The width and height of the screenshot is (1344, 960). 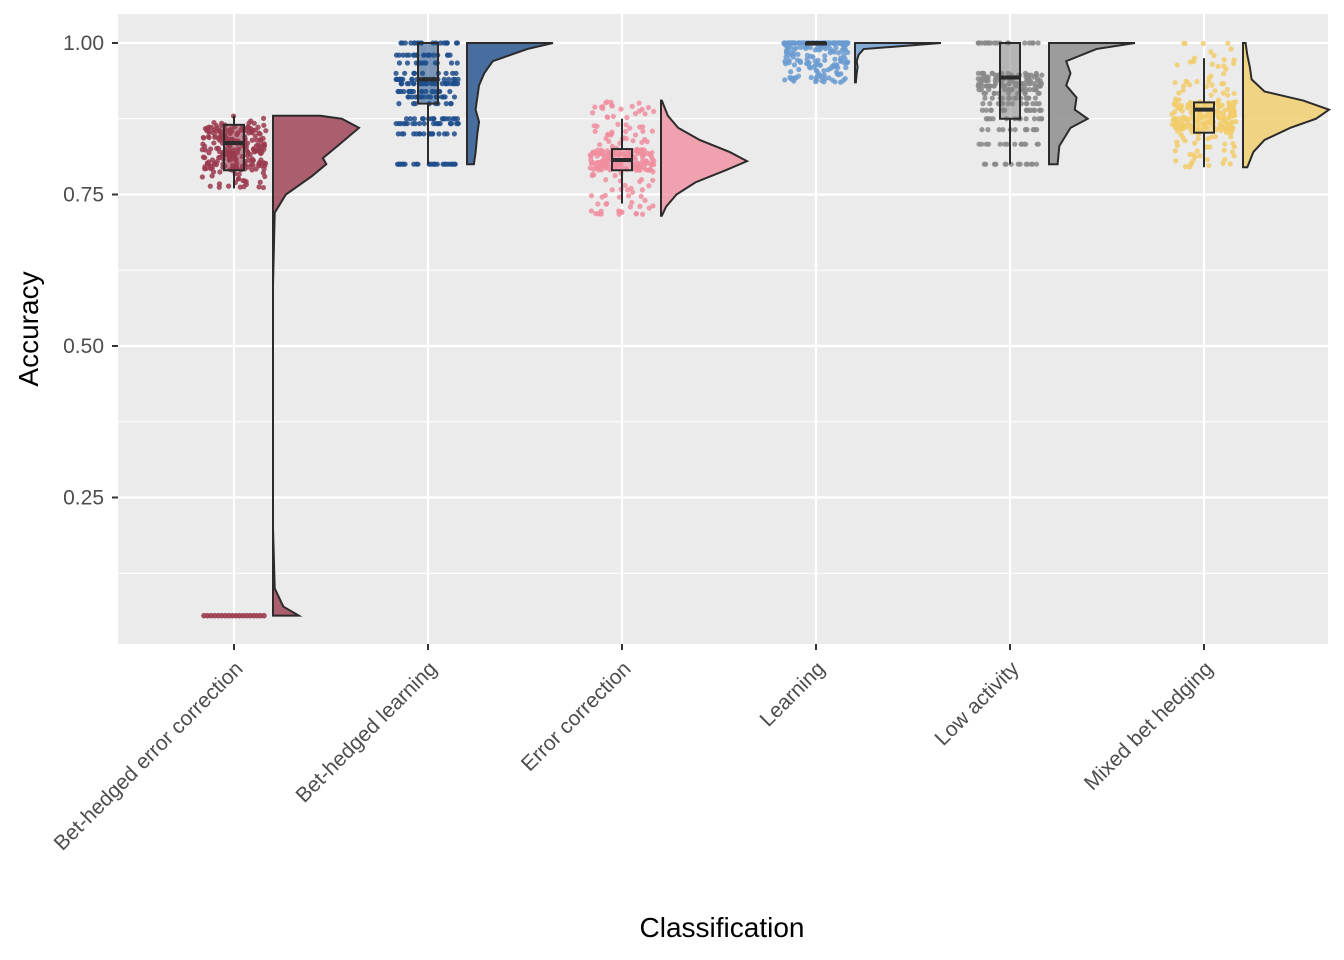 What do you see at coordinates (722, 927) in the screenshot?
I see `x-axis-title: Classification` at bounding box center [722, 927].